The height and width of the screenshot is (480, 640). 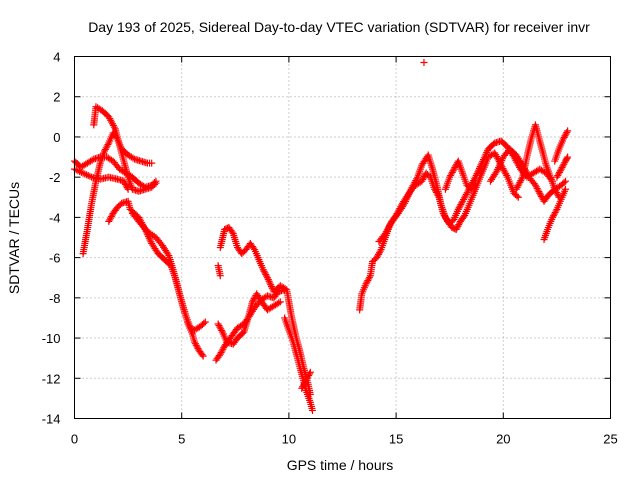 What do you see at coordinates (55, 298) in the screenshot?
I see `y-tick-label: -8` at bounding box center [55, 298].